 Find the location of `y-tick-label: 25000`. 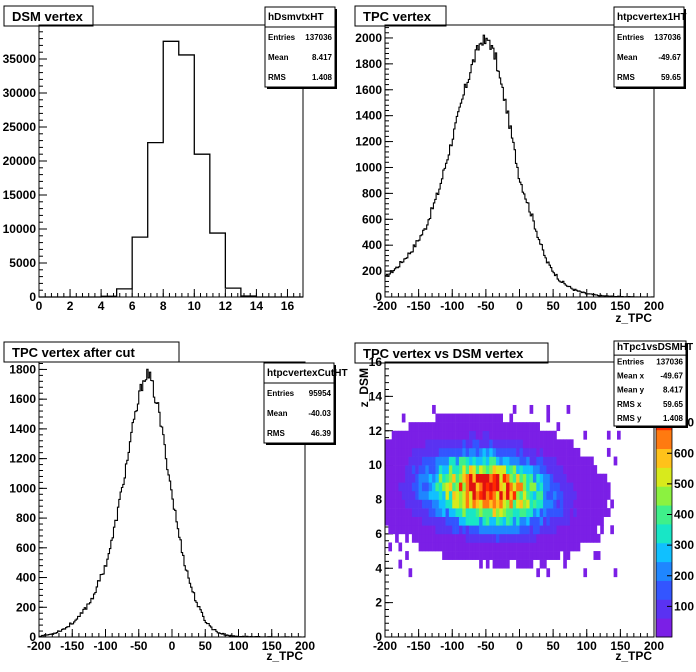

y-tick-label: 25000 is located at coordinates (20, 127).